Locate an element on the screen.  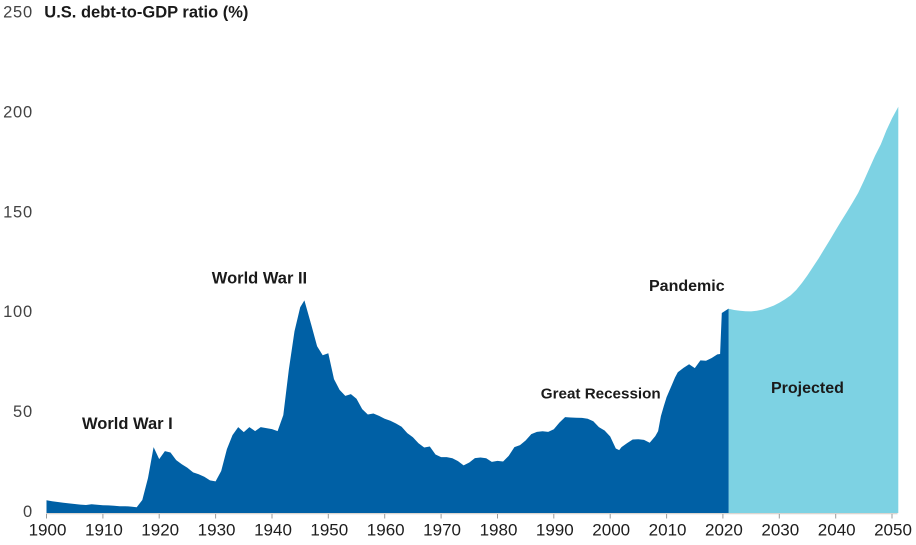
svg-text: 1930 is located at coordinates (217, 530).